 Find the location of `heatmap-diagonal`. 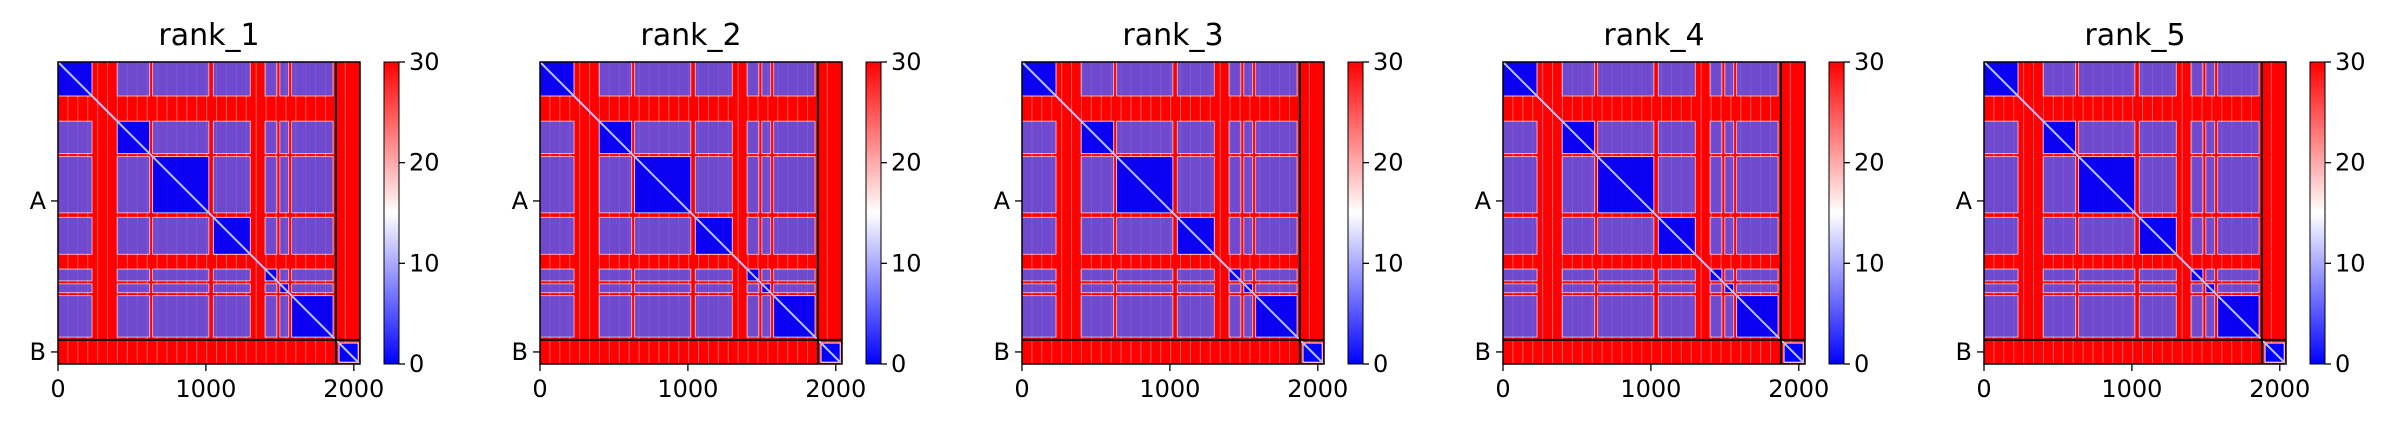

heatmap-diagonal is located at coordinates (1173, 213).